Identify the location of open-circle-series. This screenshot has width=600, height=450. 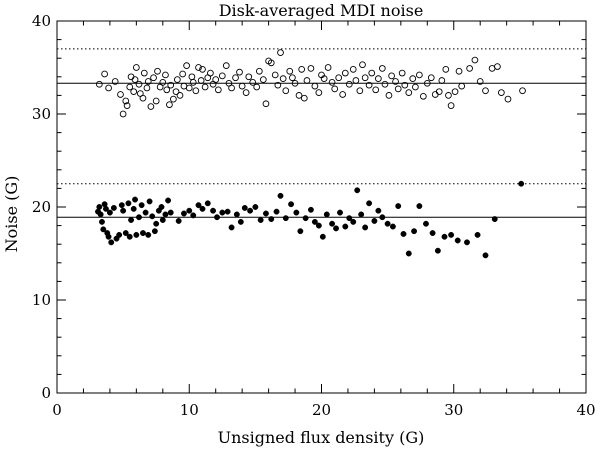
(310, 83).